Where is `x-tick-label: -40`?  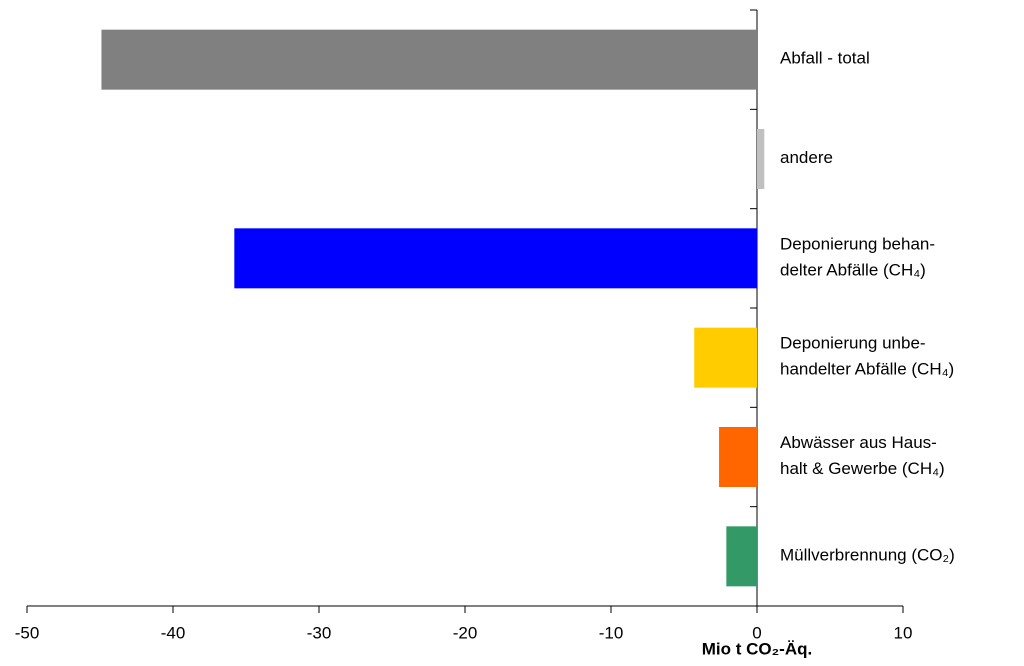
x-tick-label: -40 is located at coordinates (173, 632).